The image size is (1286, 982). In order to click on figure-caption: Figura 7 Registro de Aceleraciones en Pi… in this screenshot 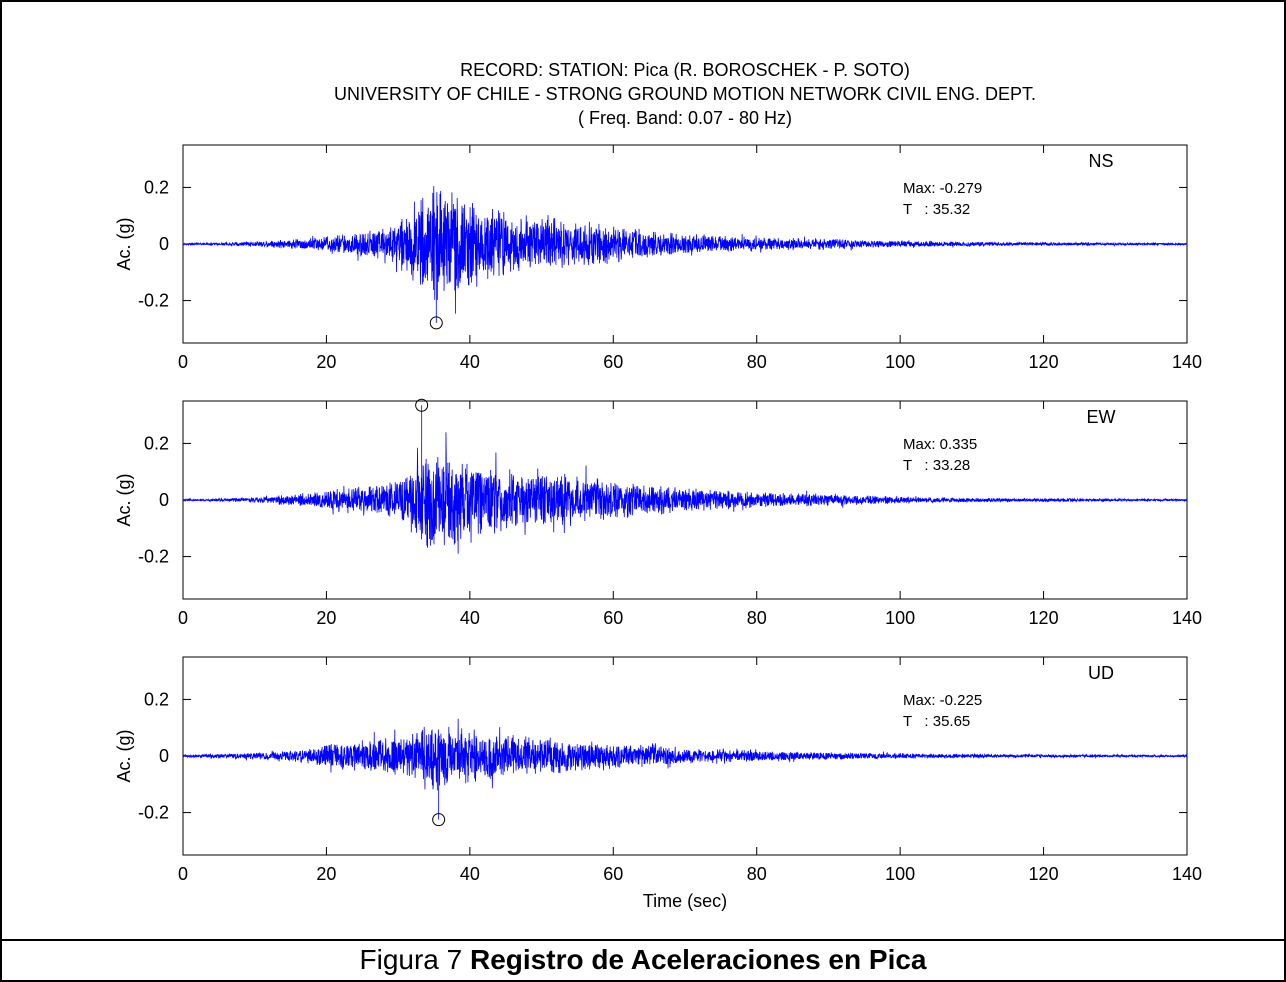, I will do `click(643, 960)`.